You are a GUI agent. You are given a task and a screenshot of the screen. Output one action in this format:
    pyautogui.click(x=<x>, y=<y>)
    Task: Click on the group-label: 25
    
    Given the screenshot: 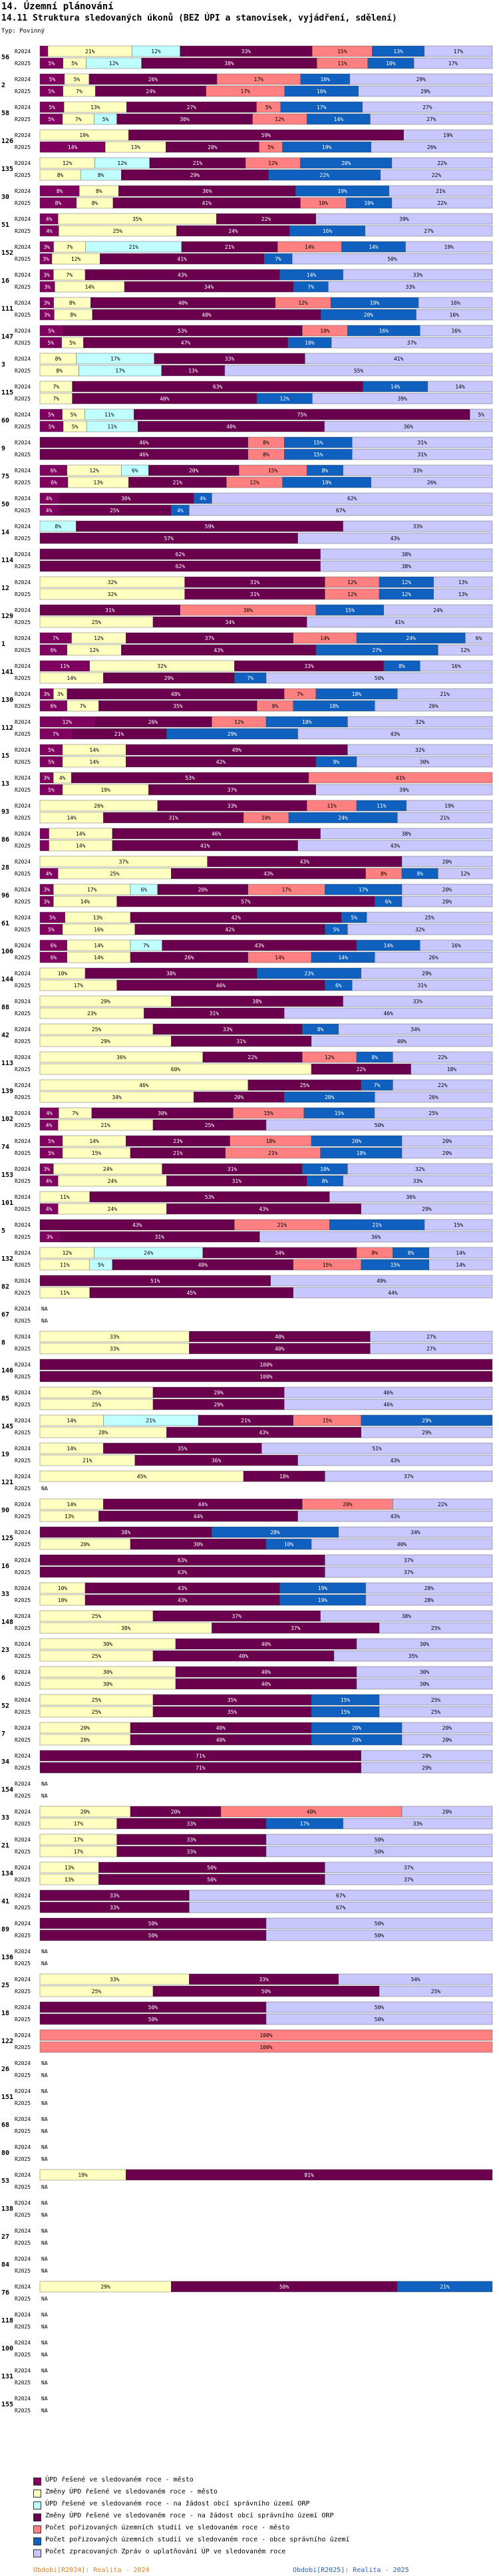 What is the action you would take?
    pyautogui.click(x=5, y=1985)
    